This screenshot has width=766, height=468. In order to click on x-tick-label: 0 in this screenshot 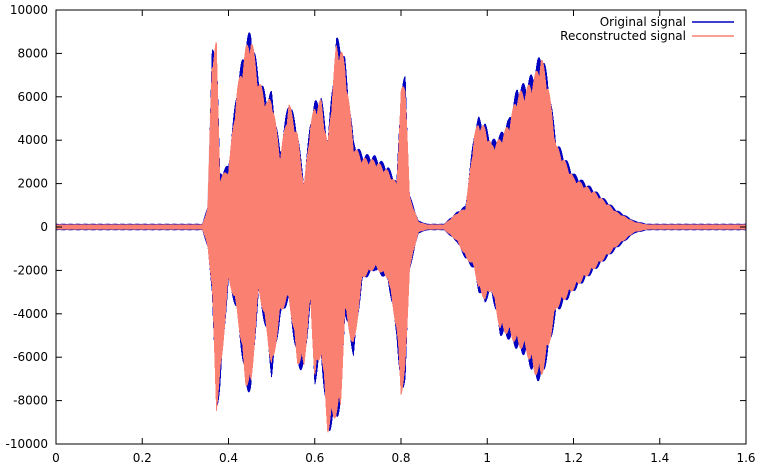, I will do `click(56, 458)`.